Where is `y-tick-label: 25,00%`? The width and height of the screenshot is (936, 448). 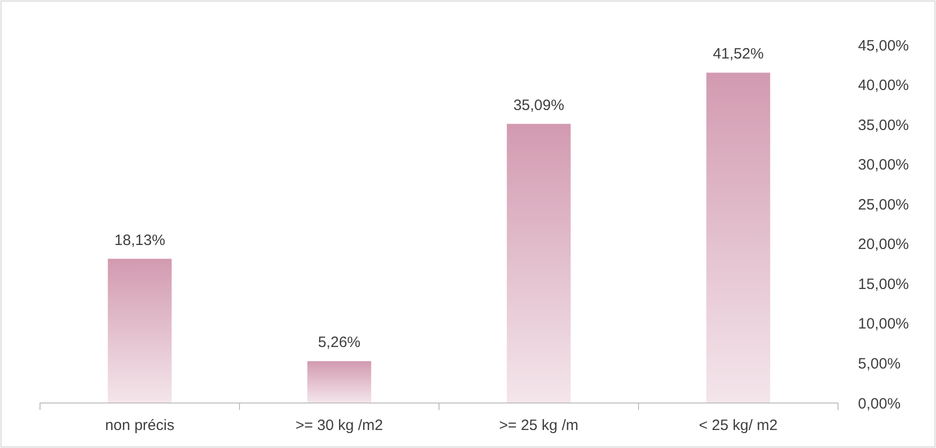
y-tick-label: 25,00% is located at coordinates (883, 205).